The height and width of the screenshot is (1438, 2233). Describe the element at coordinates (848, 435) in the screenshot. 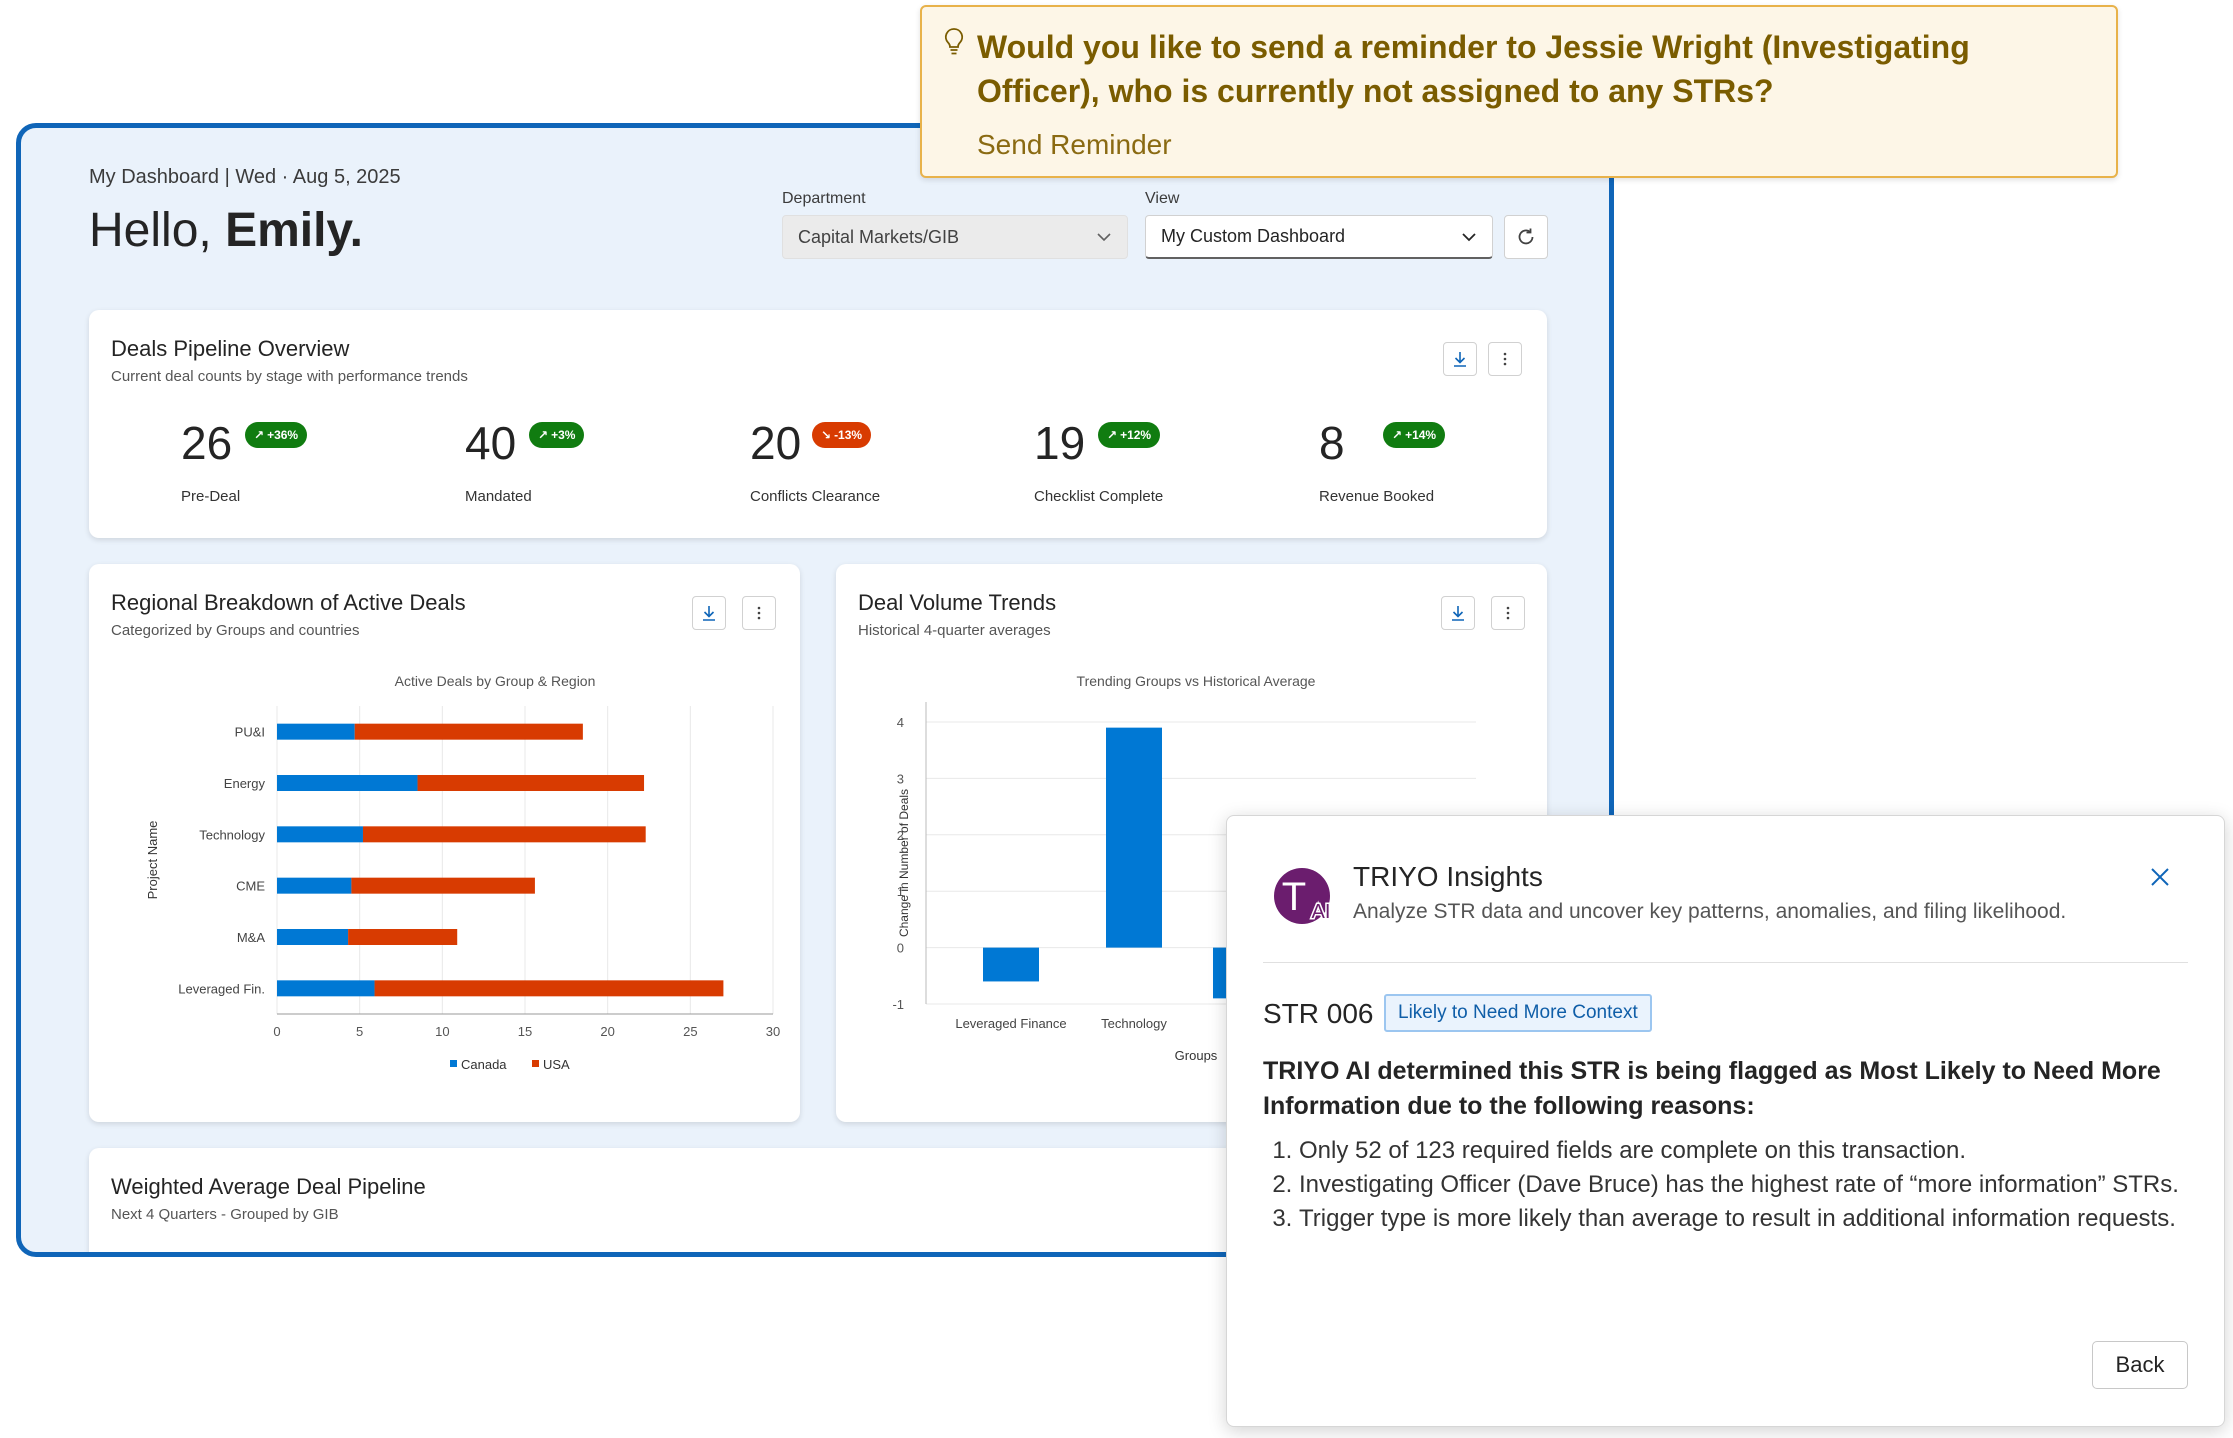

I see `kpi-change: -13%` at that location.